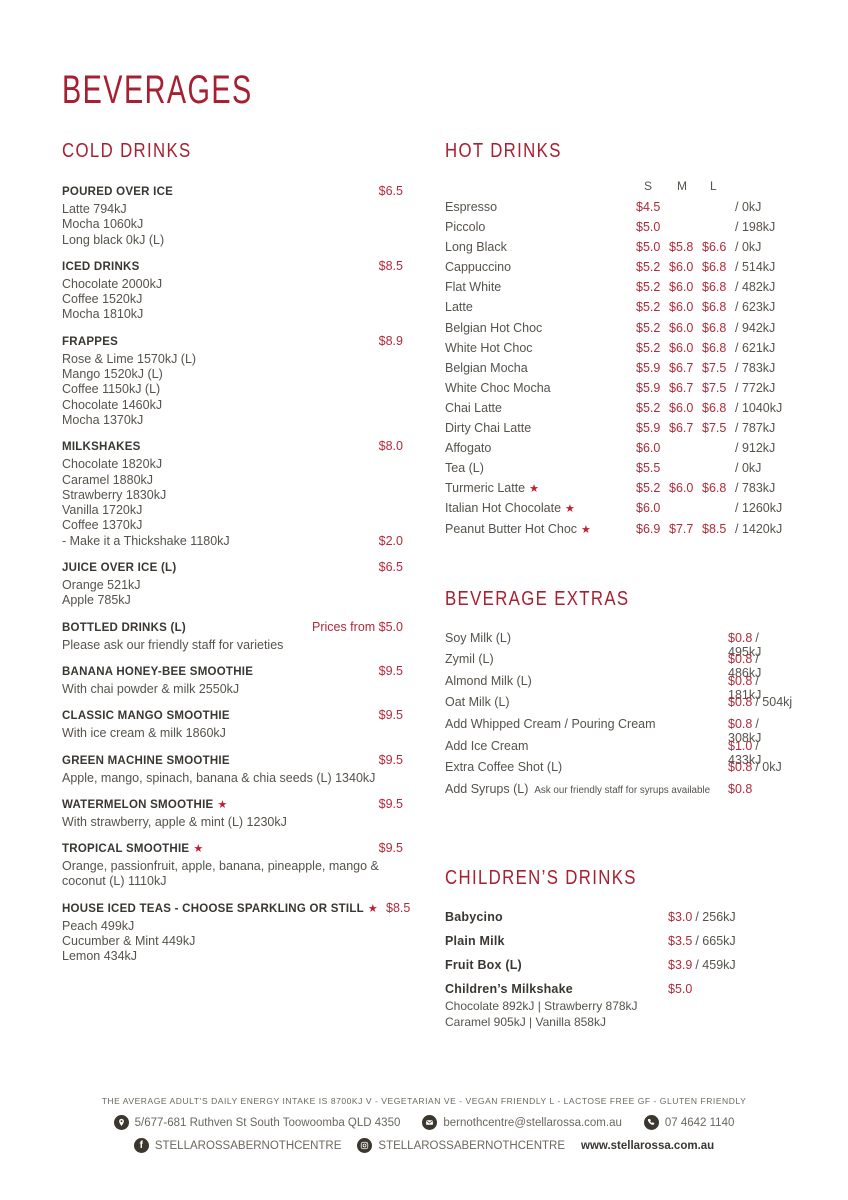 This screenshot has width=848, height=1200. I want to click on menu-item-line: Chocolate 1820kJ, so click(112, 464).